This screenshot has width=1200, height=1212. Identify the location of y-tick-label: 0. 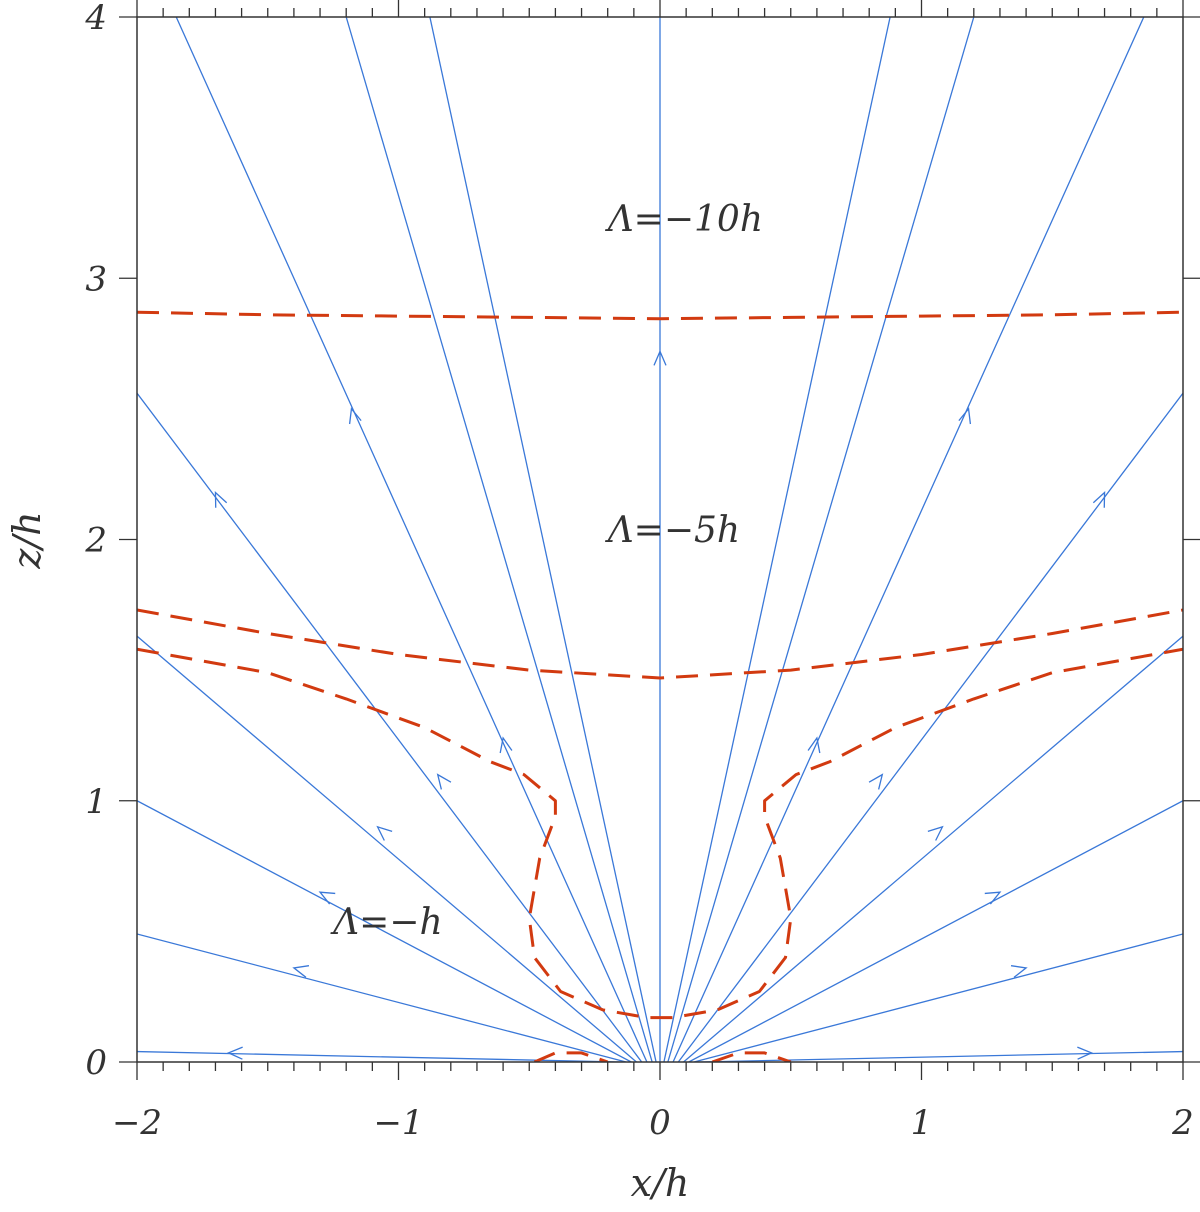
(96, 1063).